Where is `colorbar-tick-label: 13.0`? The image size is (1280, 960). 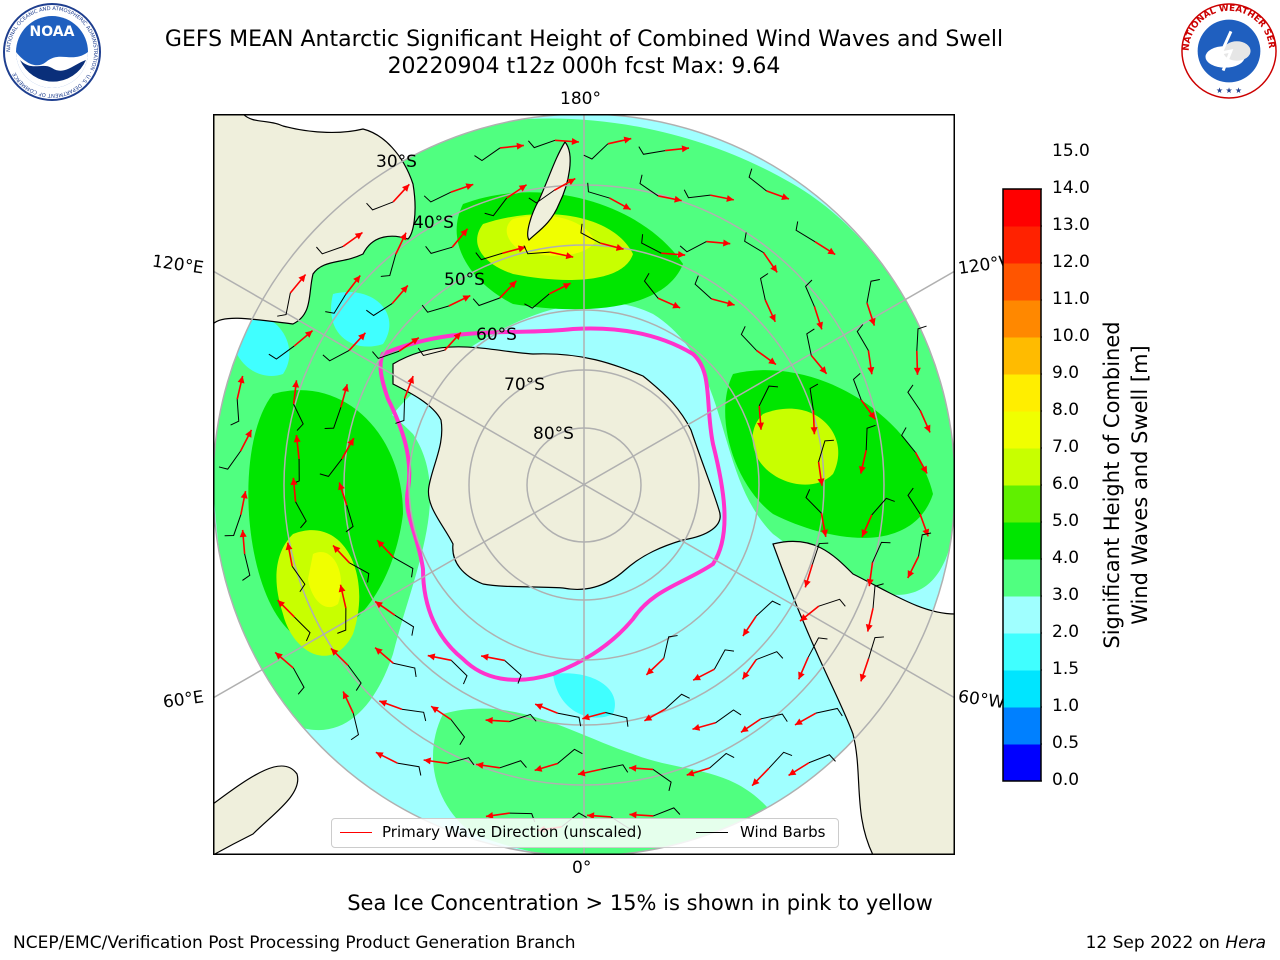
colorbar-tick-label: 13.0 is located at coordinates (1071, 225).